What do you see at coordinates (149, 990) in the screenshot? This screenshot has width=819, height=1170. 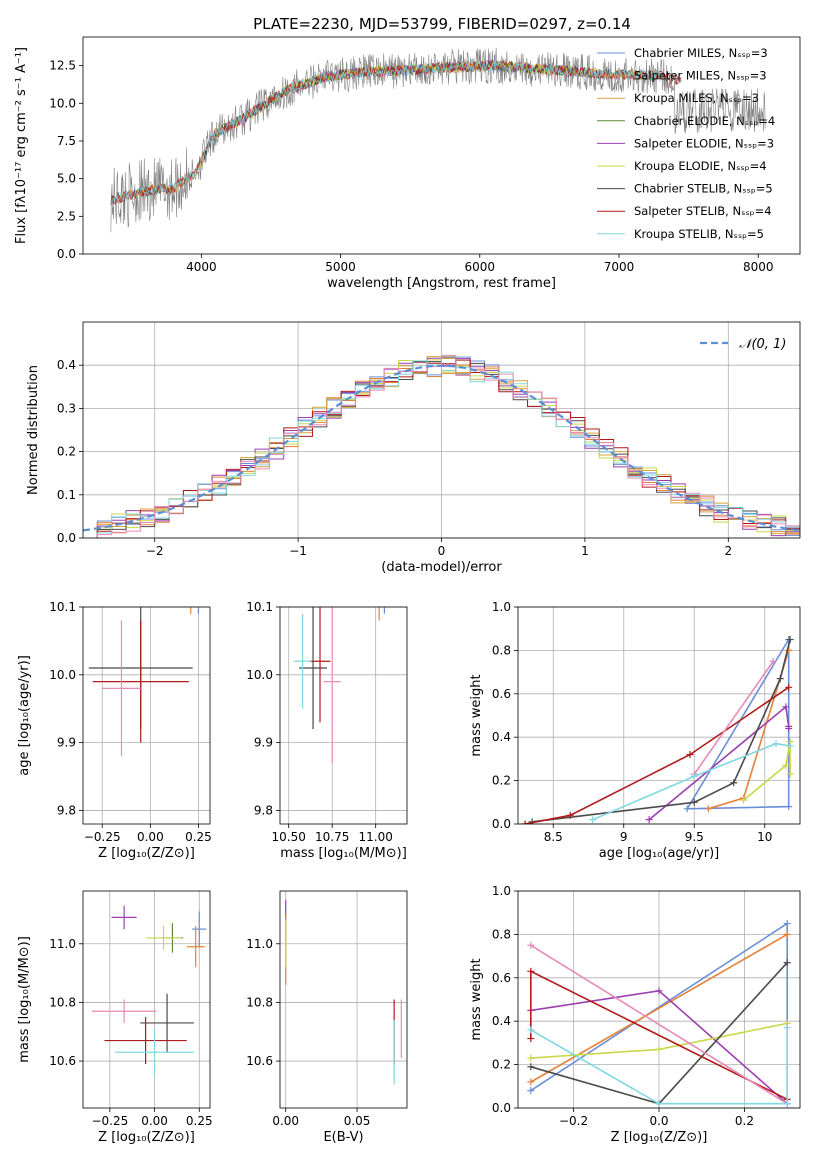 I see `plot-area-mass_vs_Z` at bounding box center [149, 990].